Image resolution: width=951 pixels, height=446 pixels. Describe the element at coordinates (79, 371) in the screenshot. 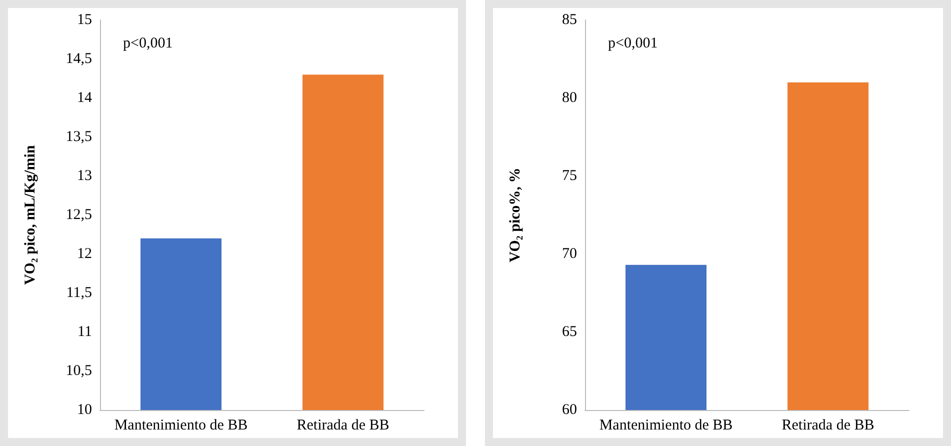

I see `y-tick-label: 10,5` at that location.